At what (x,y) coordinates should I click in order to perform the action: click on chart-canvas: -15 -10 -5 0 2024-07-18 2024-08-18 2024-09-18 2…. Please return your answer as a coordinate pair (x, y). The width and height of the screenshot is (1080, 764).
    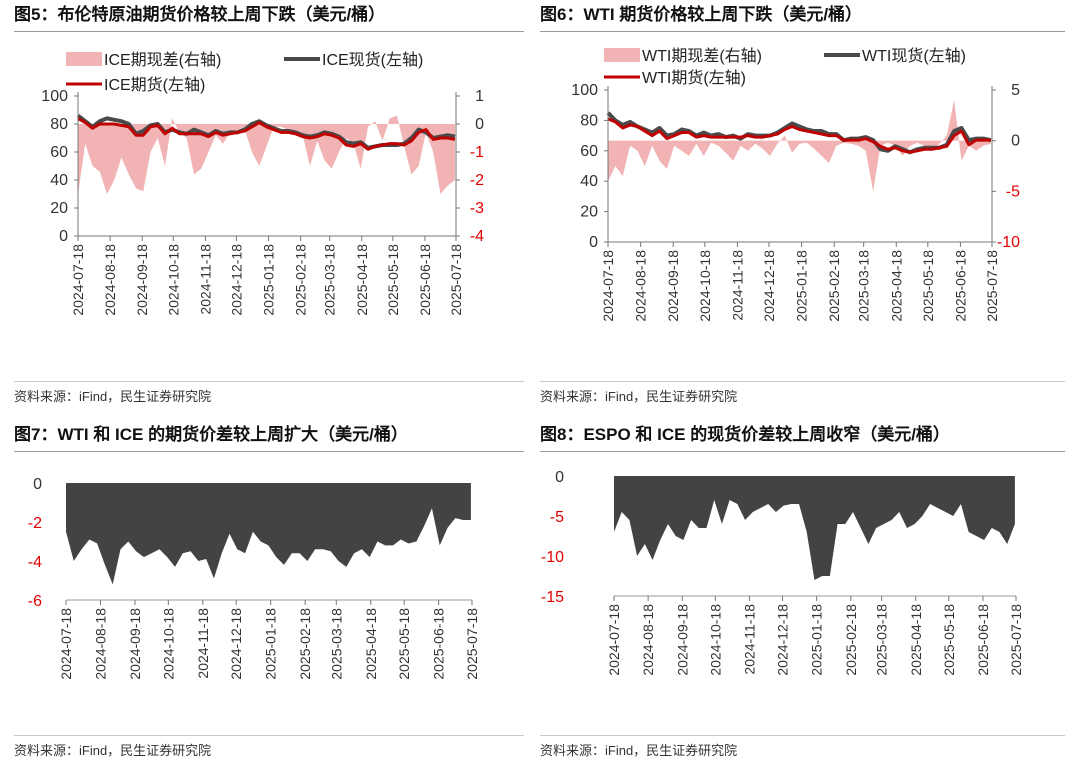
    Looking at the image, I should click on (782, 572).